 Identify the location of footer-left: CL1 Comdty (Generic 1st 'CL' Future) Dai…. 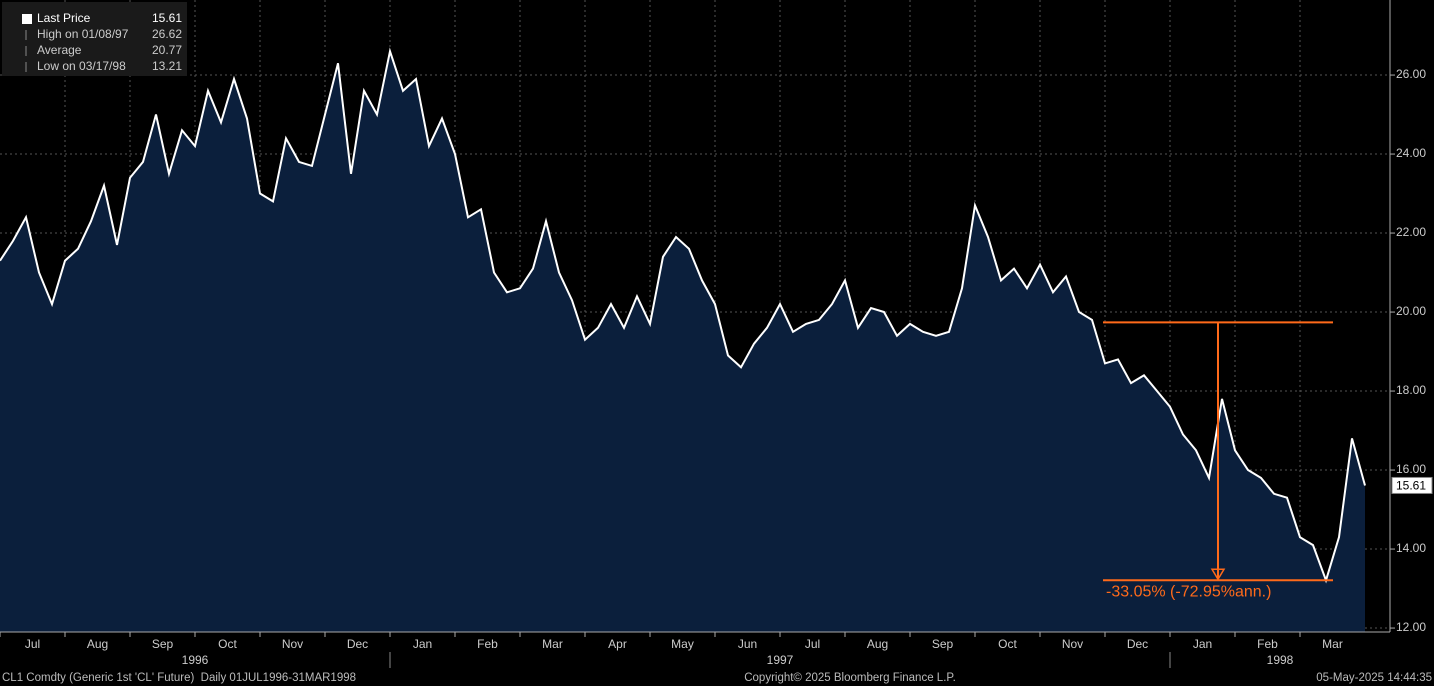
(179, 678).